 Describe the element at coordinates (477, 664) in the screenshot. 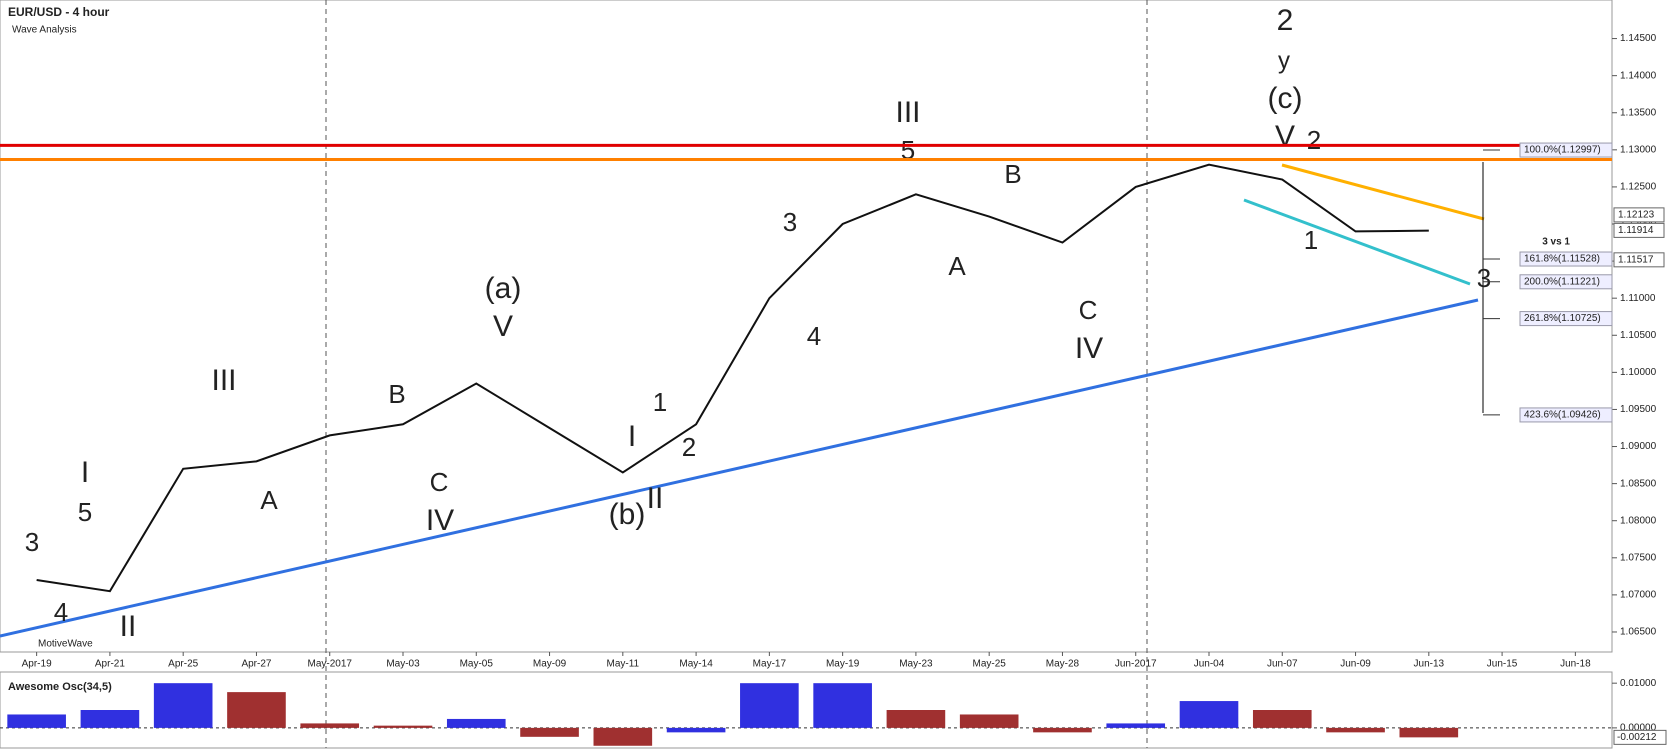

I see `x-tick-label: May-05` at that location.